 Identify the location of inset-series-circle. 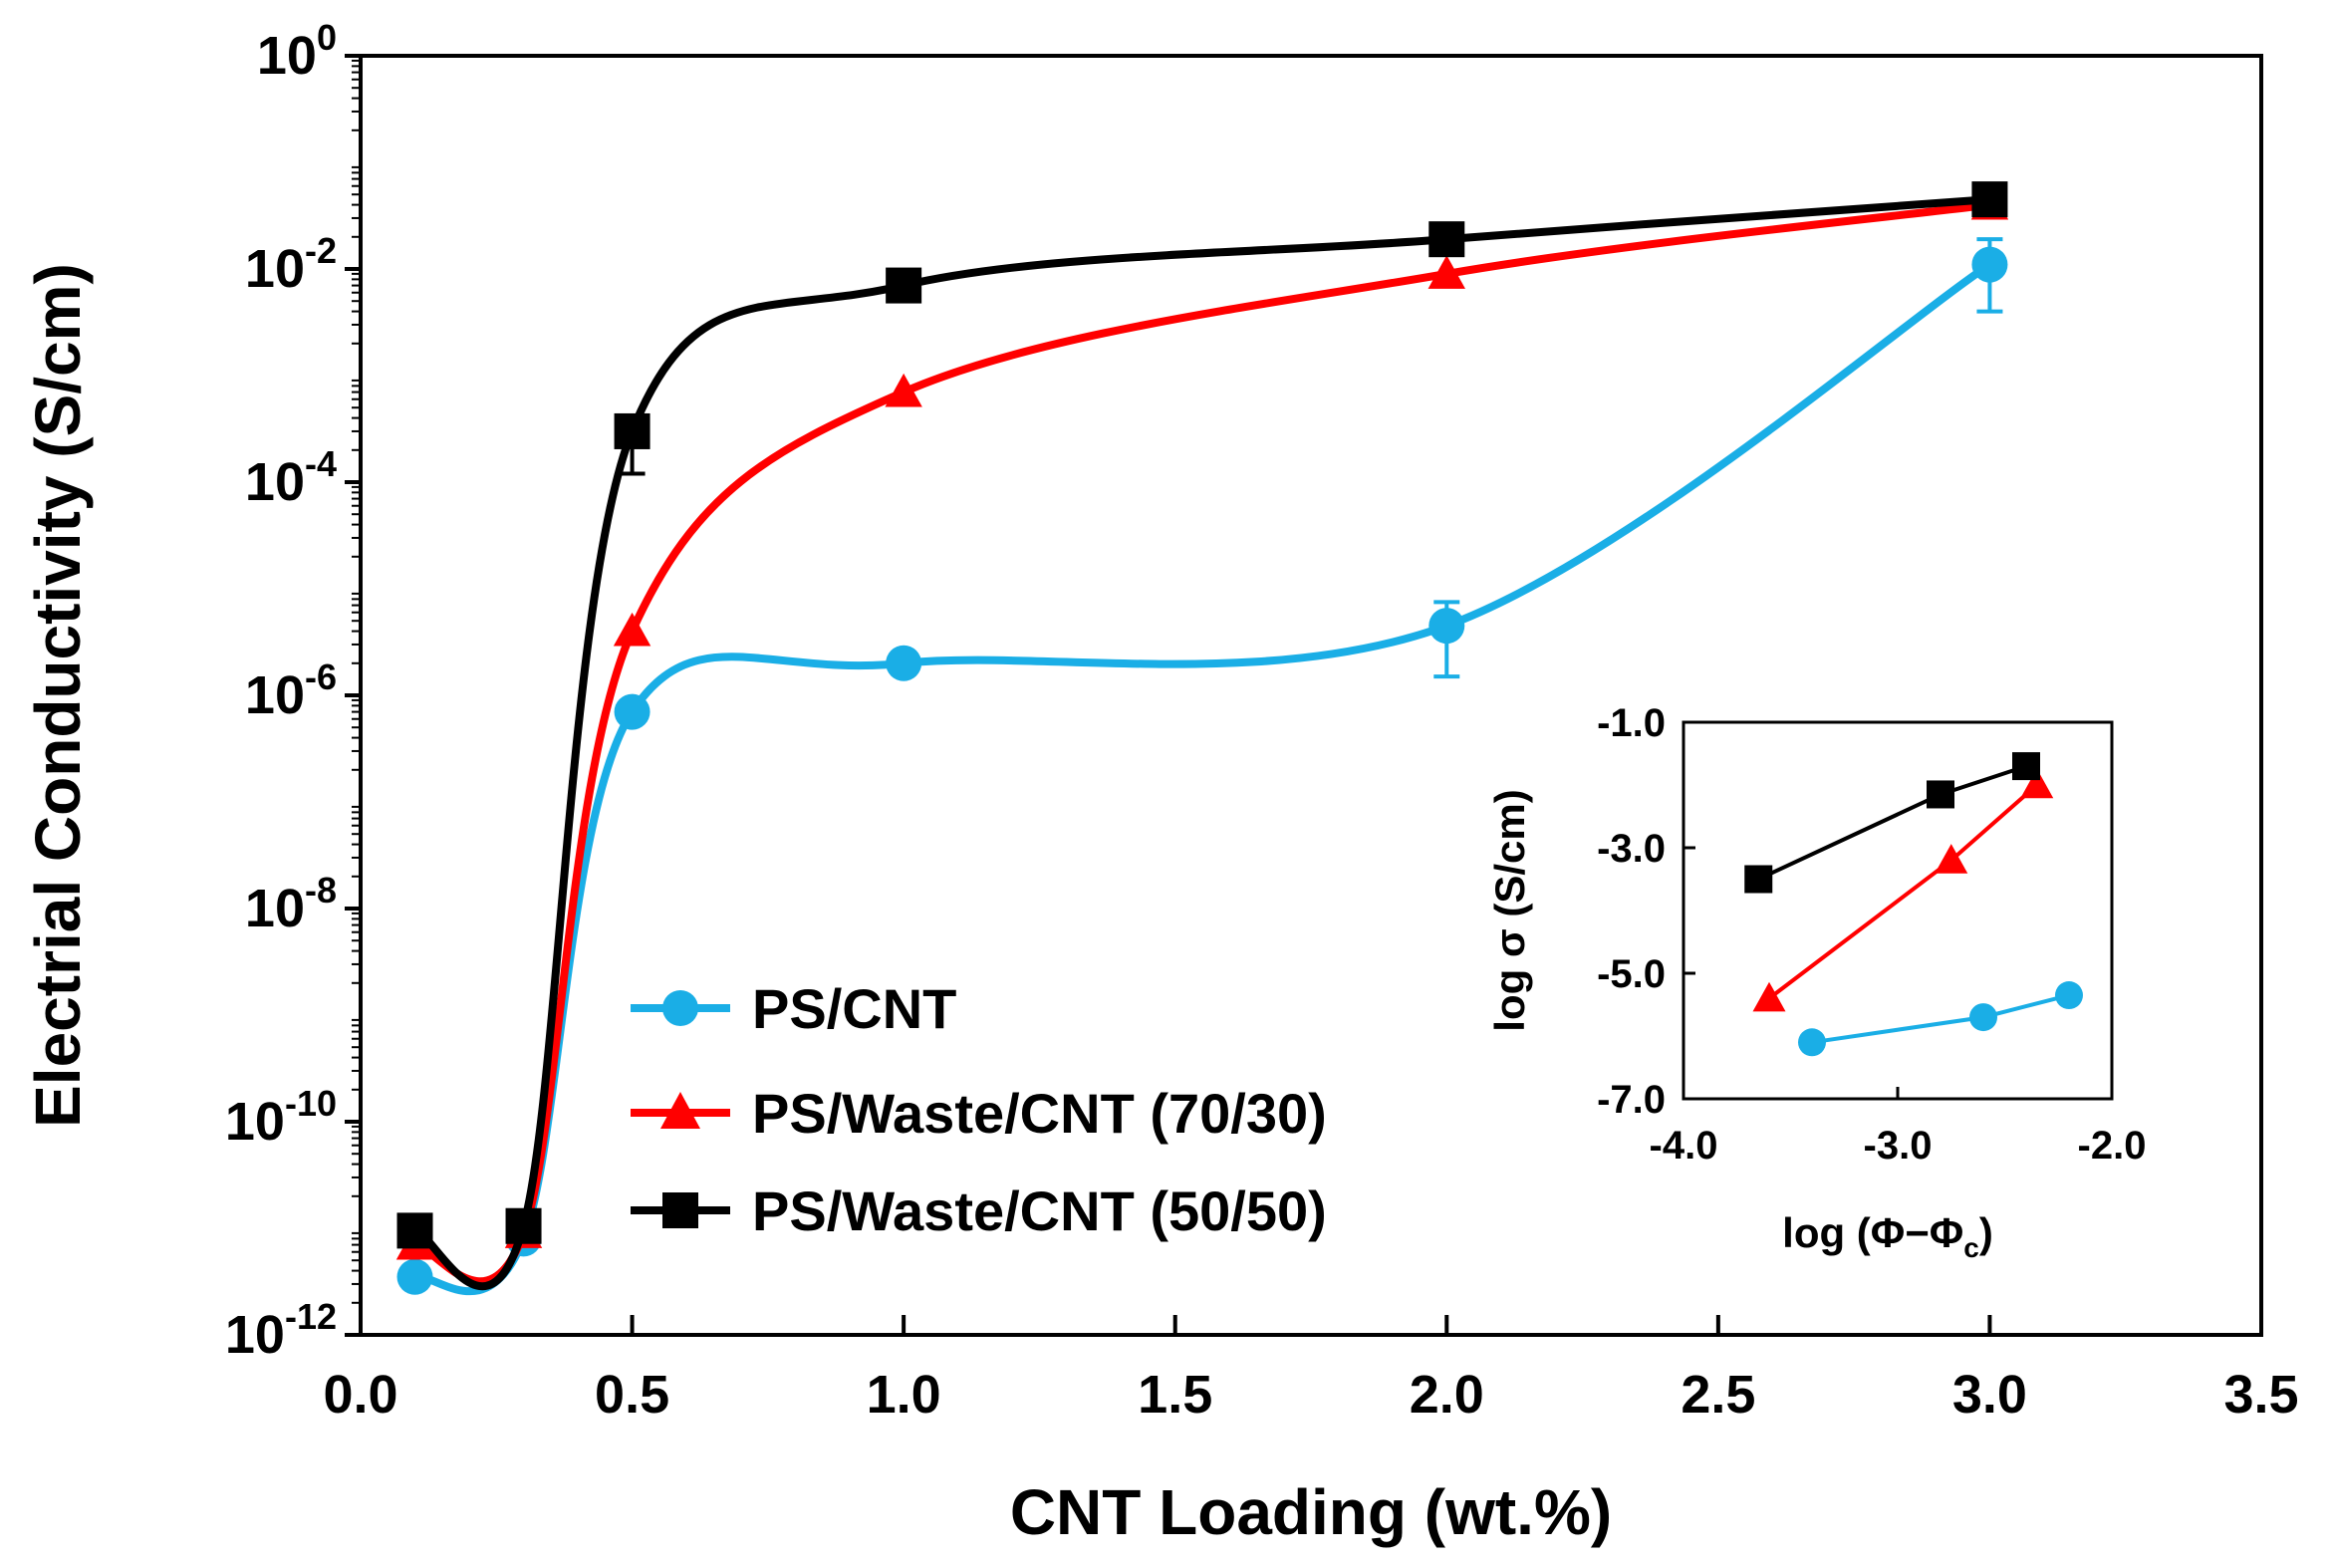
(1940, 1019).